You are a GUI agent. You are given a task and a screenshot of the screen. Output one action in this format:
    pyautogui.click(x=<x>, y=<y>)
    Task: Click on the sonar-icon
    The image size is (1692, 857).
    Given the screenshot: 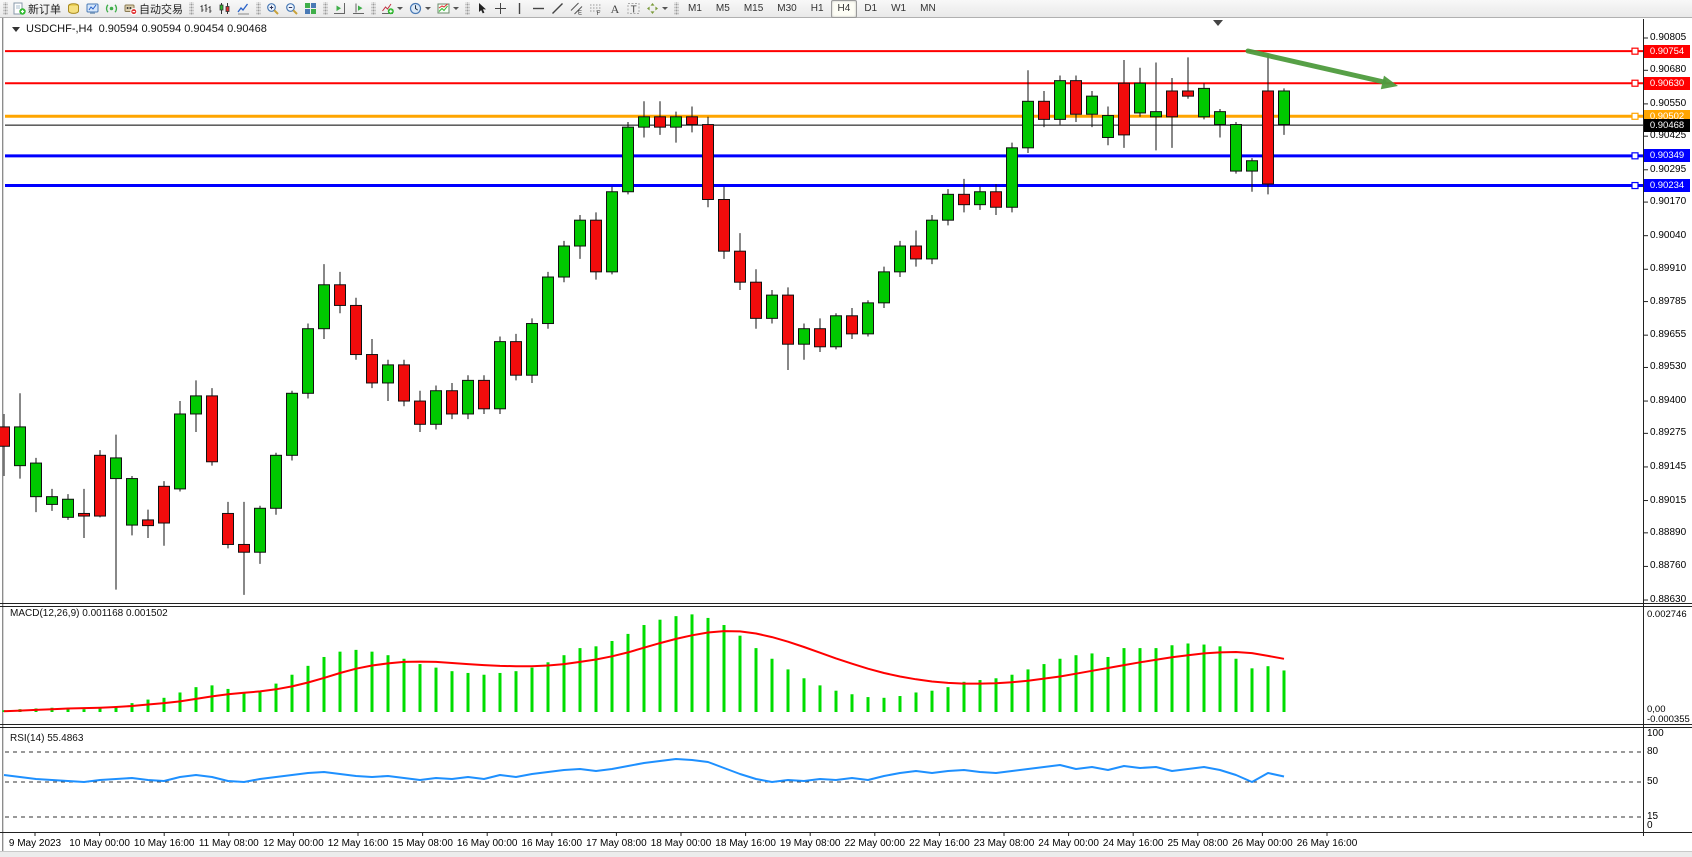 What is the action you would take?
    pyautogui.click(x=111, y=8)
    